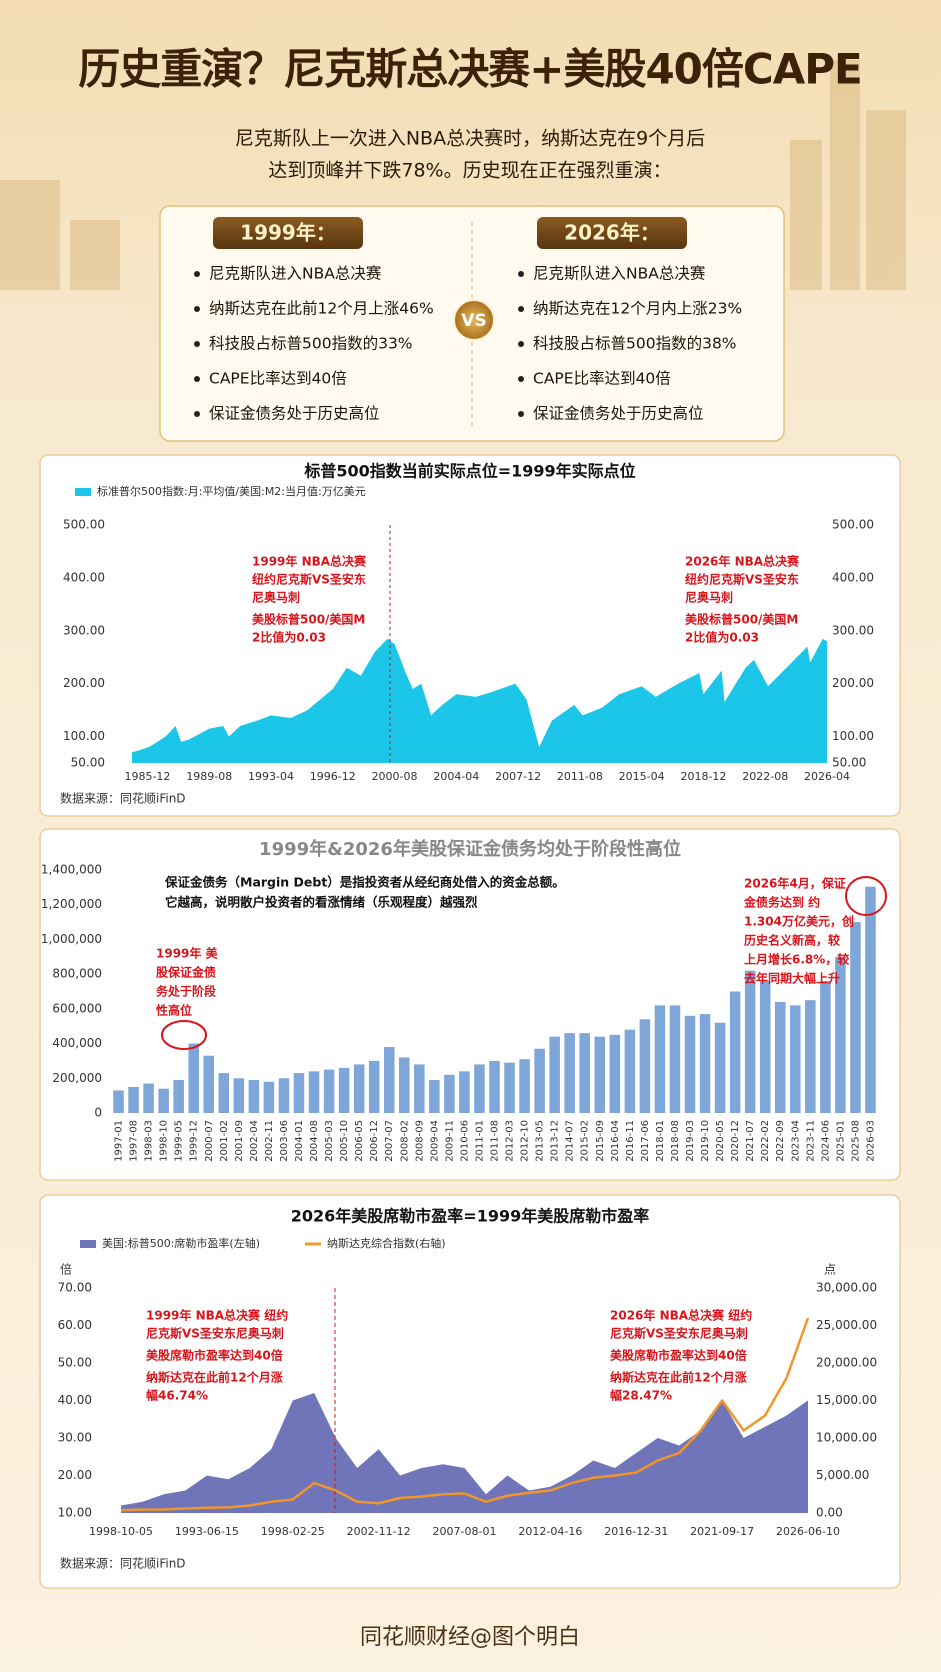 The width and height of the screenshot is (941, 1672). What do you see at coordinates (84, 736) in the screenshot?
I see `y-tick-label: 100.00` at bounding box center [84, 736].